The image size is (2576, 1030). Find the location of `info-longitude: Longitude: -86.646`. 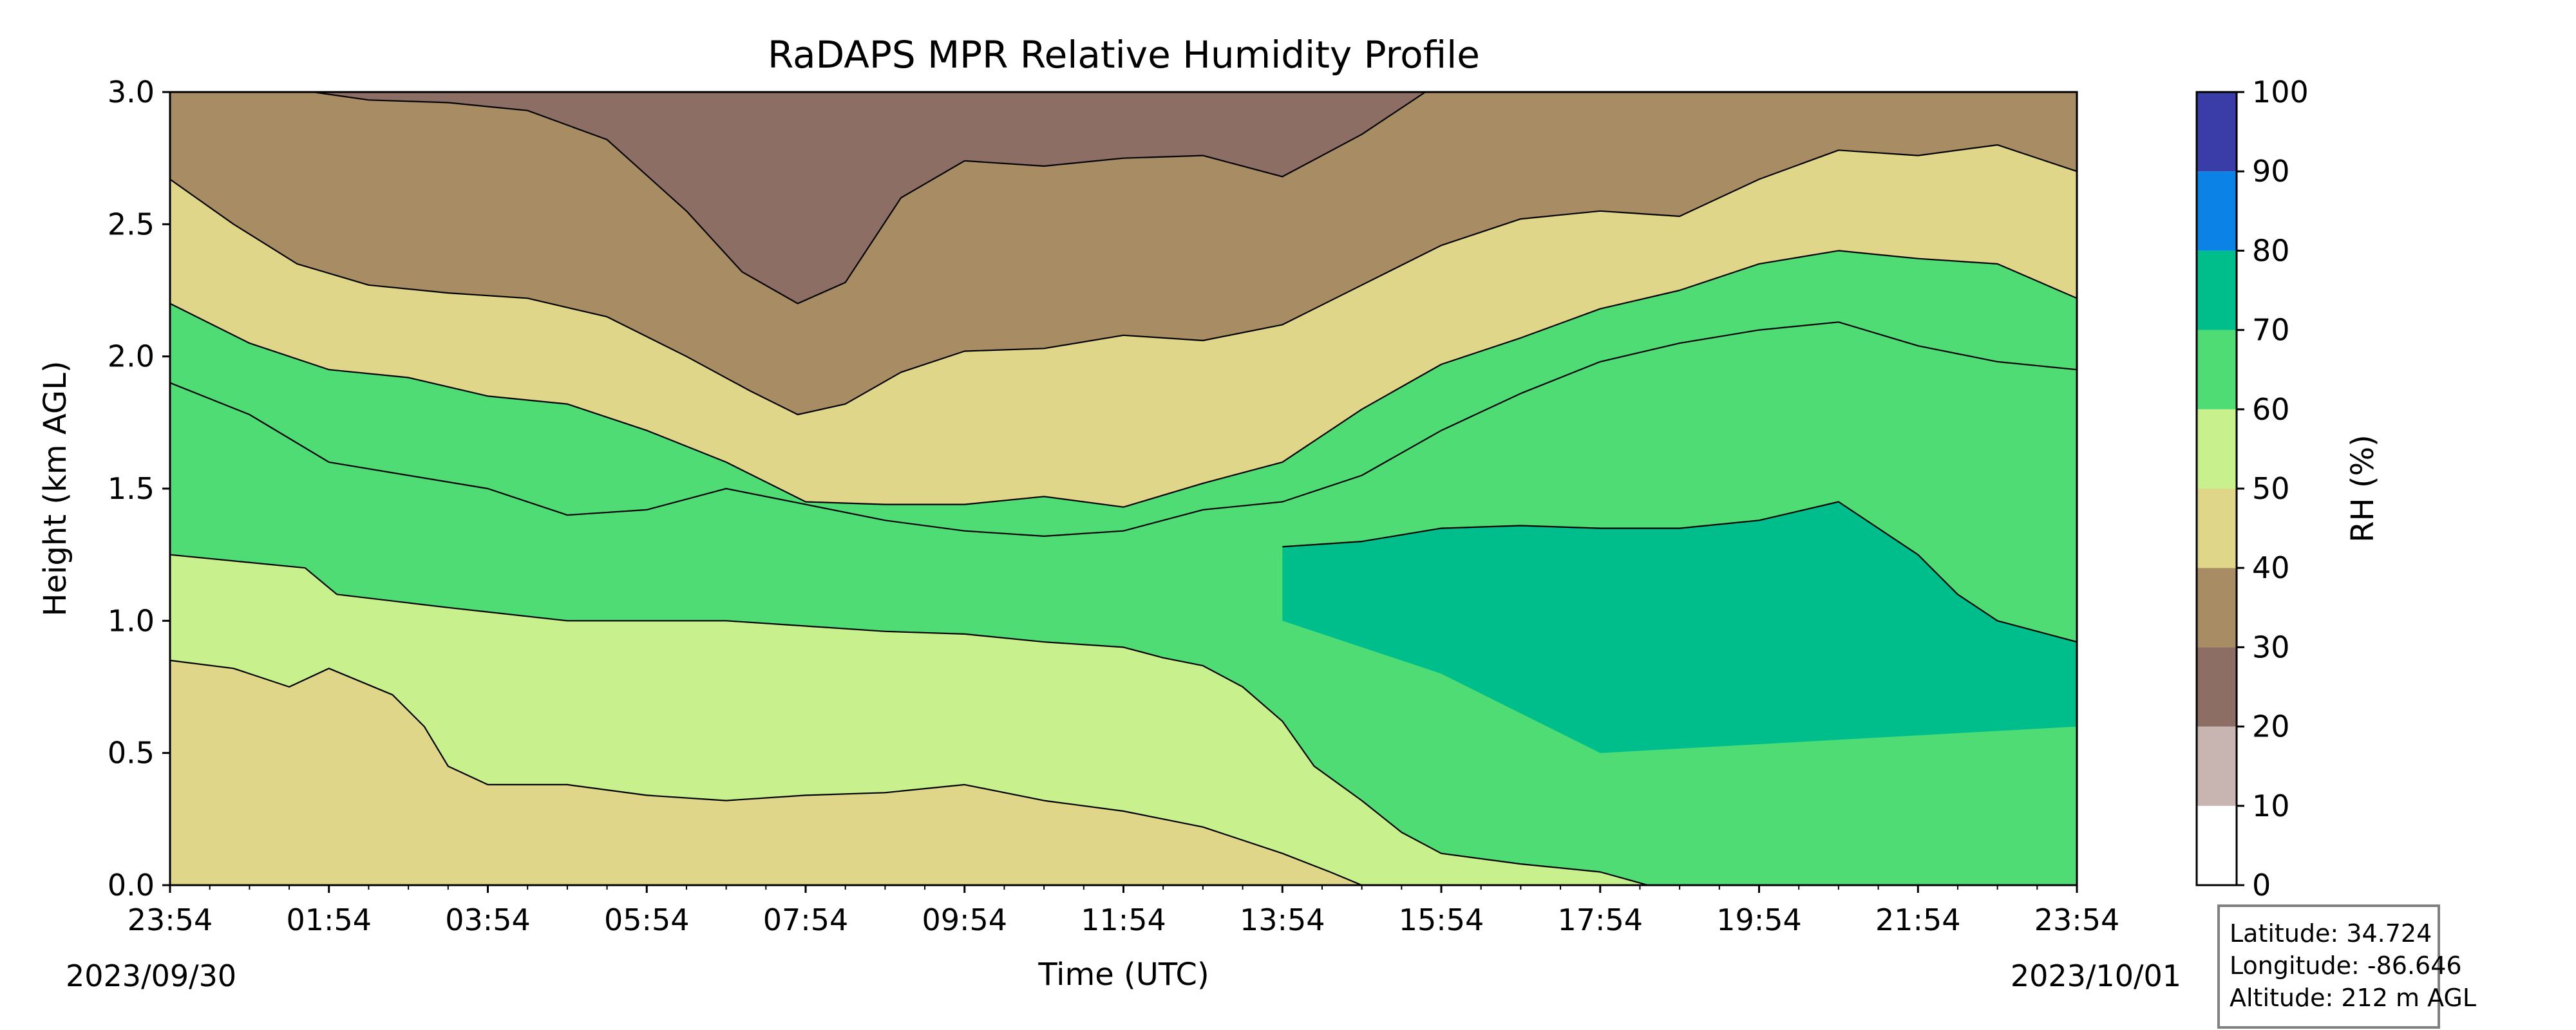

info-longitude: Longitude: -86.646 is located at coordinates (2346, 965).